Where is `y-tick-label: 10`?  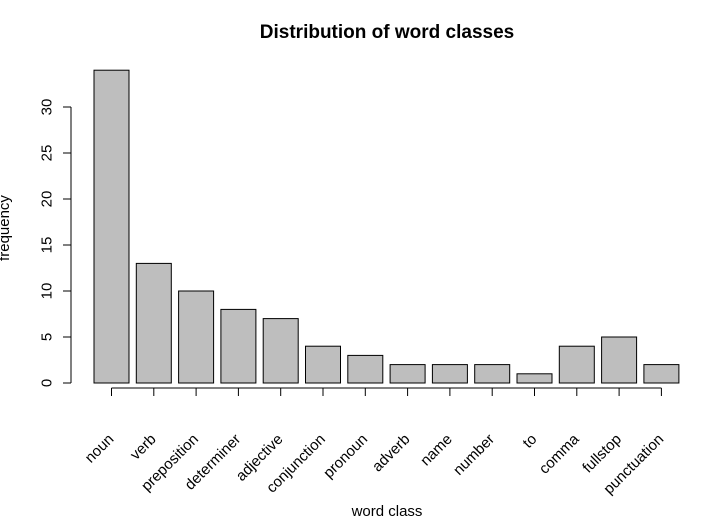 y-tick-label: 10 is located at coordinates (46, 291).